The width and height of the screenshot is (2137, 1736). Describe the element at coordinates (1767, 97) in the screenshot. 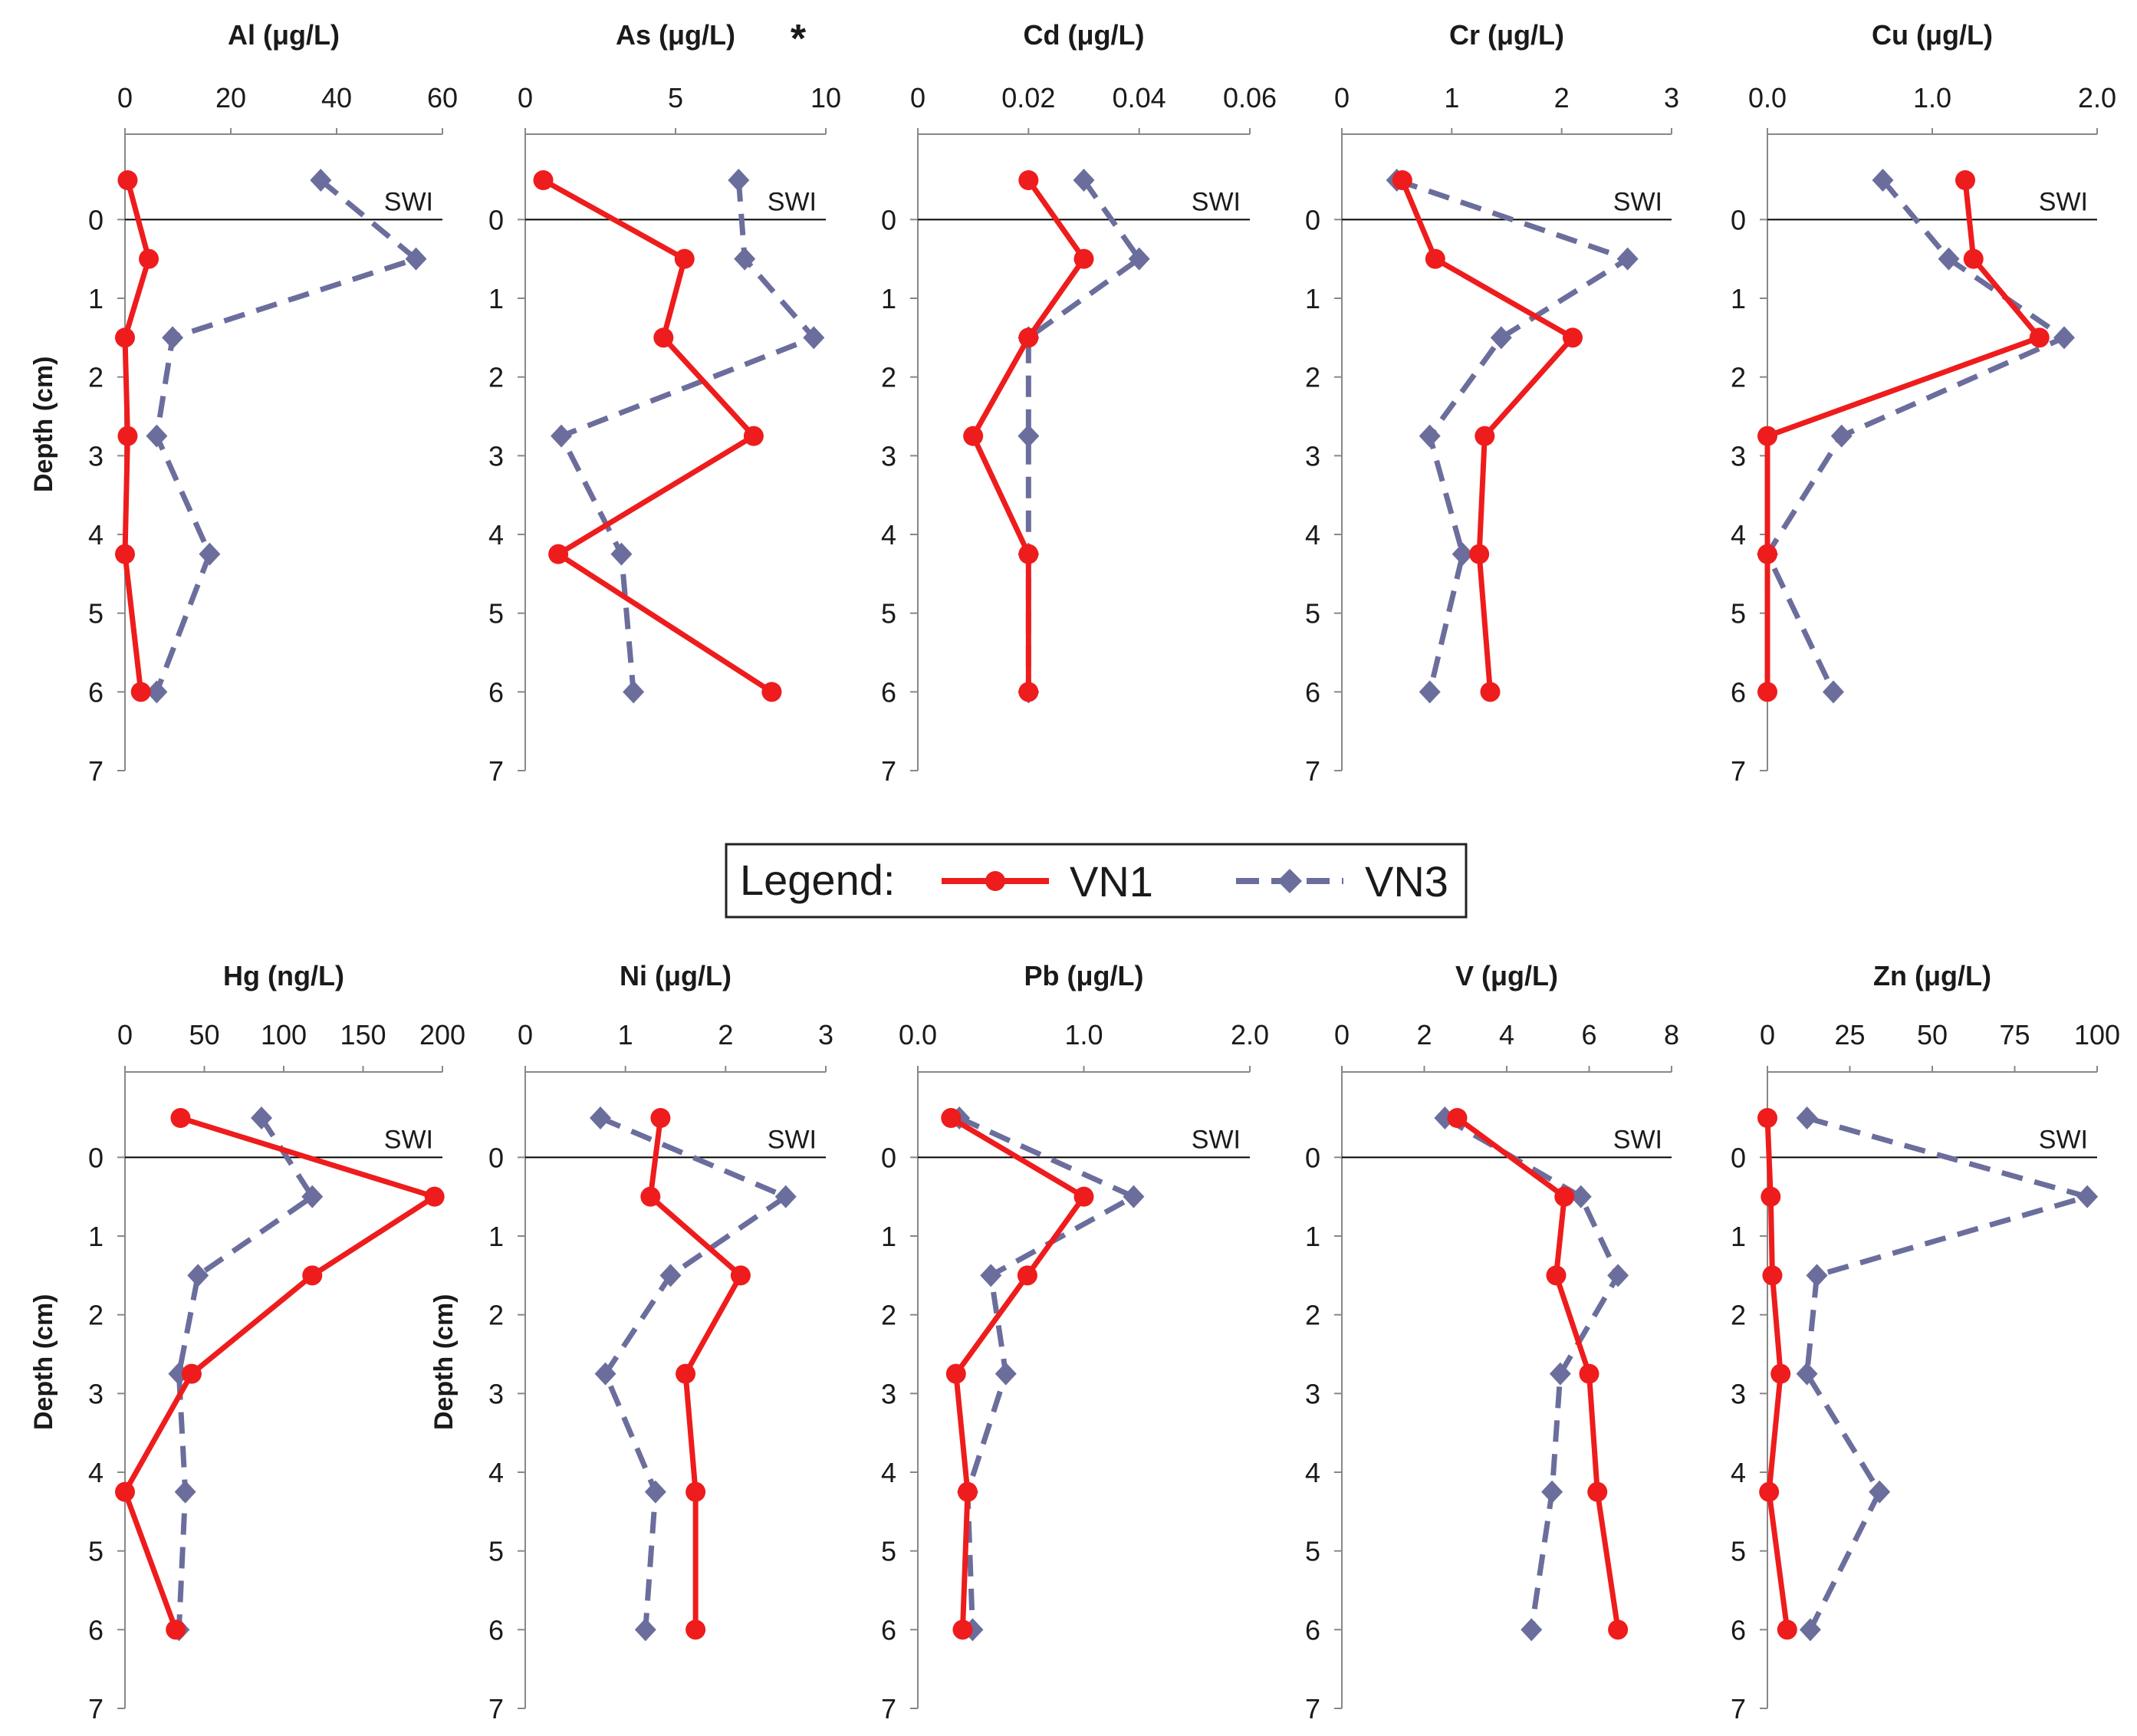

I see `x-tick-label: 0.0` at that location.